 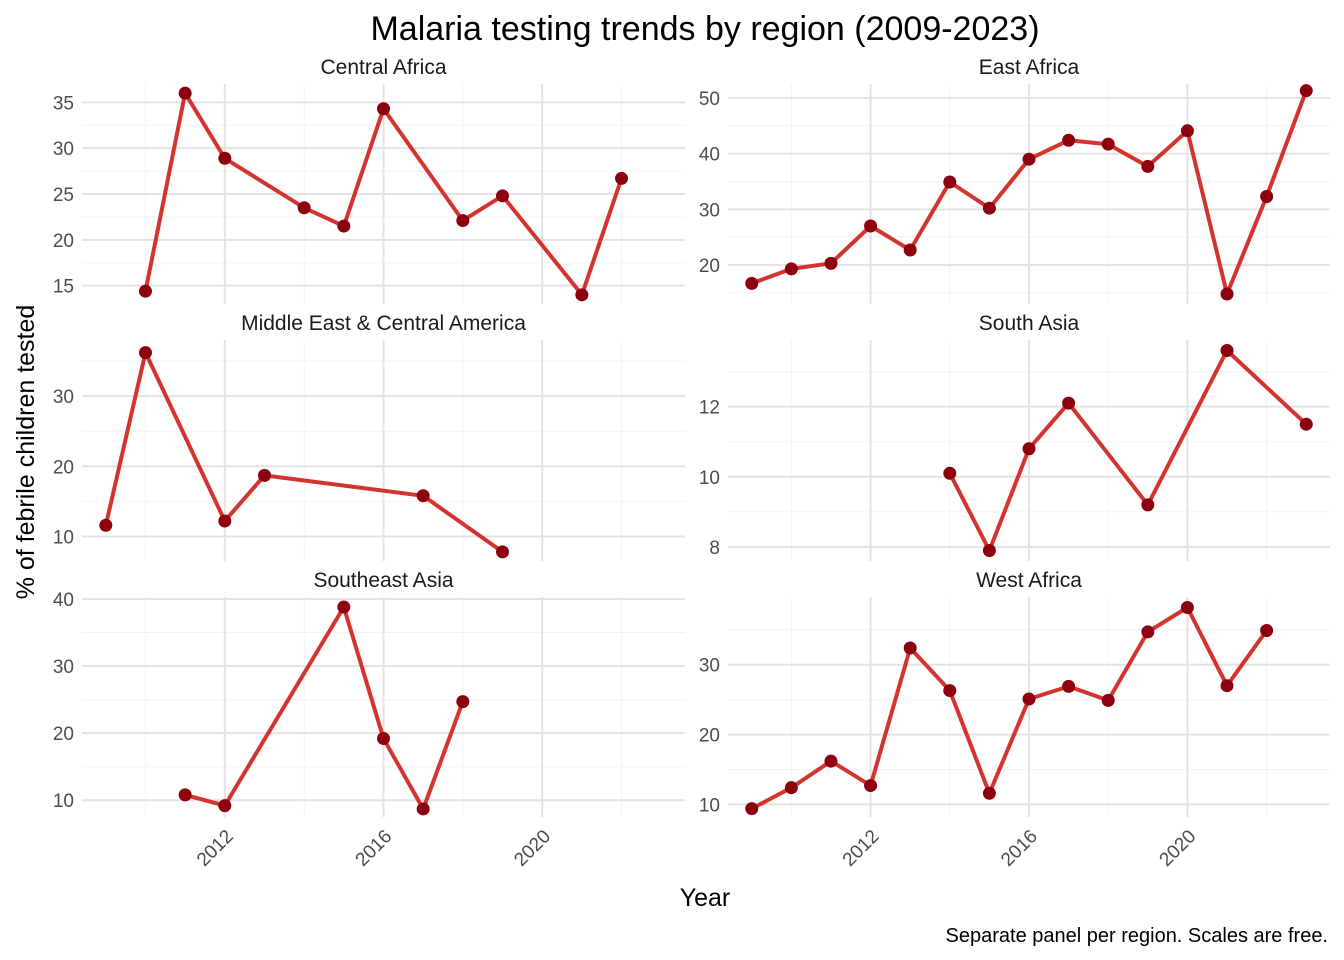 What do you see at coordinates (1029, 580) in the screenshot?
I see `panel-strip-label: West Africa` at bounding box center [1029, 580].